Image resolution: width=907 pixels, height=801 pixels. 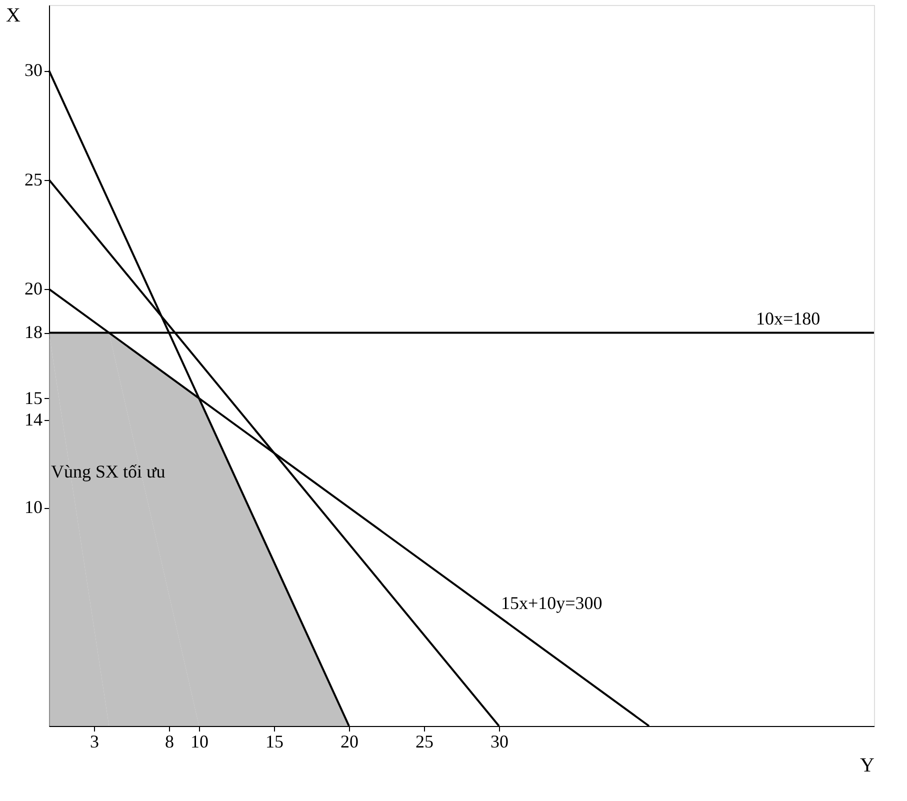 What do you see at coordinates (499, 742) in the screenshot?
I see `x-tick-label: 30` at bounding box center [499, 742].